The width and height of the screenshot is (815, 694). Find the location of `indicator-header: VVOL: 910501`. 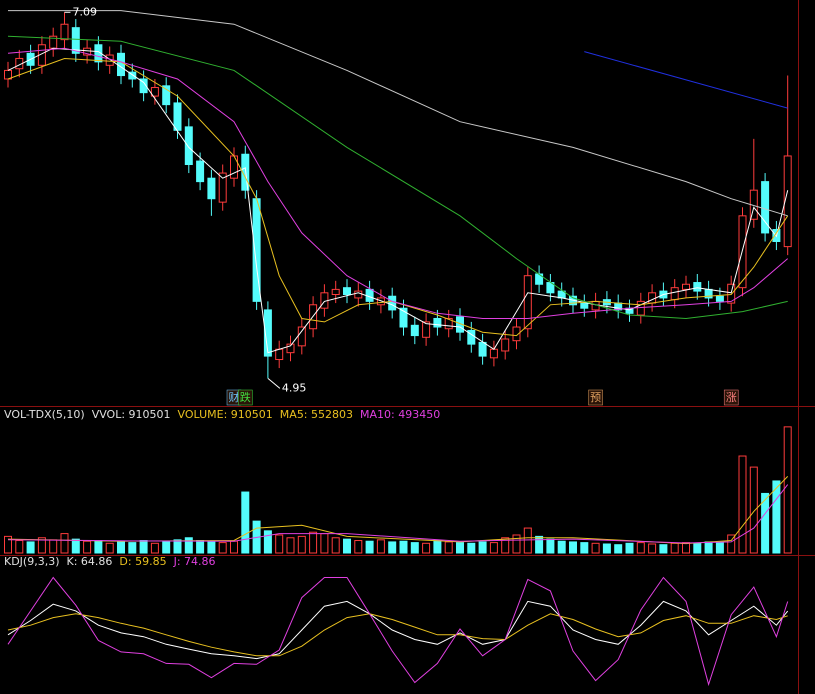

indicator-header: VVOL: 910501 is located at coordinates (131, 414).